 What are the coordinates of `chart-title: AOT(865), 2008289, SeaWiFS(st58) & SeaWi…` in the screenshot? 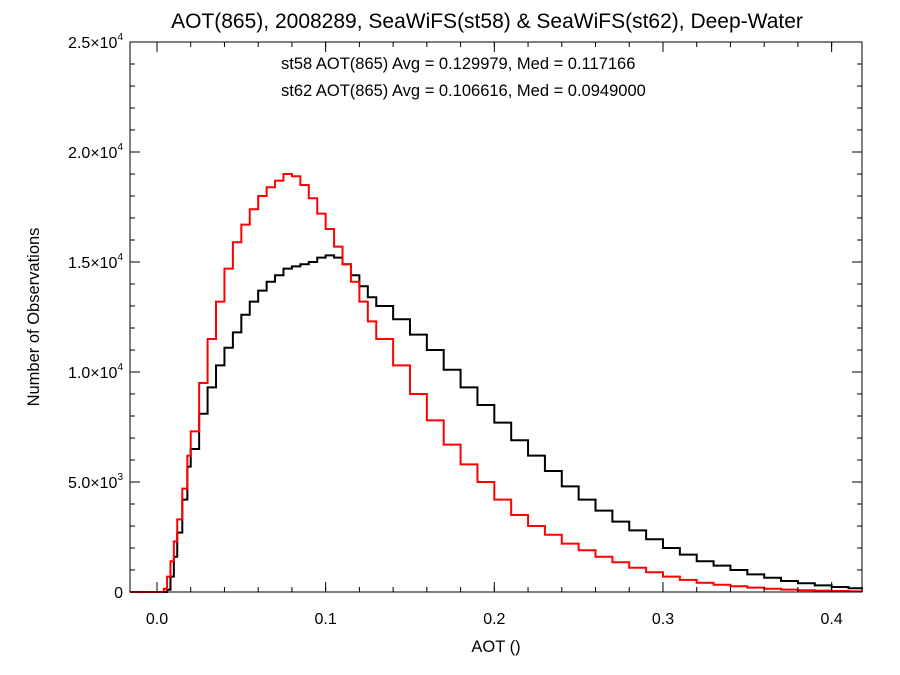 It's located at (487, 21).